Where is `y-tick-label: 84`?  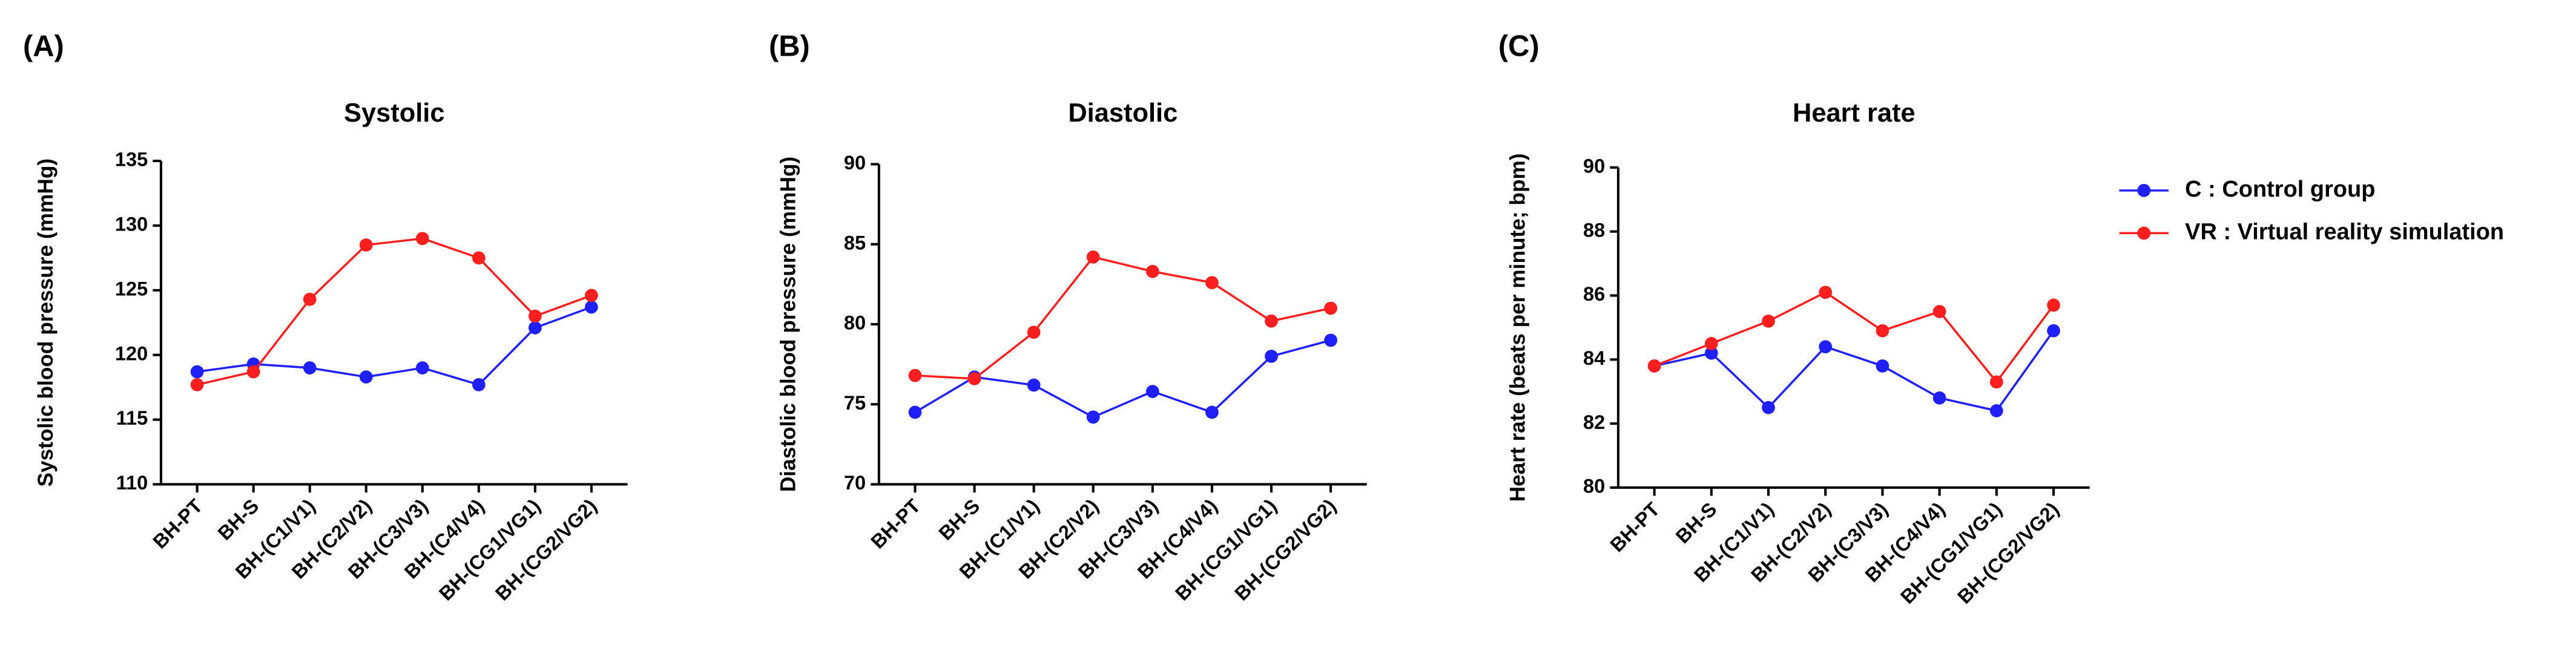 y-tick-label: 84 is located at coordinates (1594, 358).